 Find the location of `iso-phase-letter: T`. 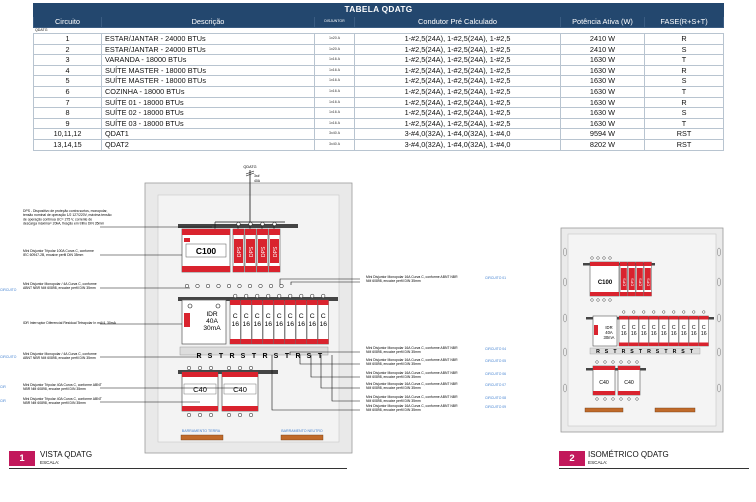

iso-phase-letter: T is located at coordinates (641, 352).